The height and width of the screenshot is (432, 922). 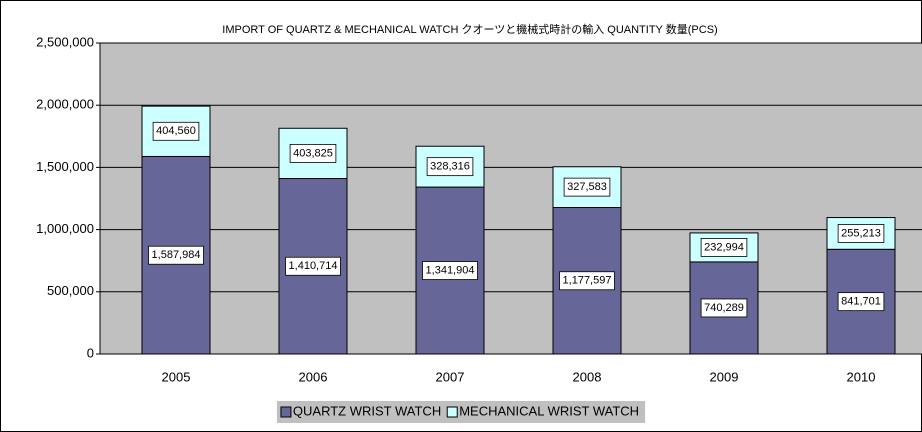 I want to click on x-tick-label: 2007, so click(x=450, y=376).